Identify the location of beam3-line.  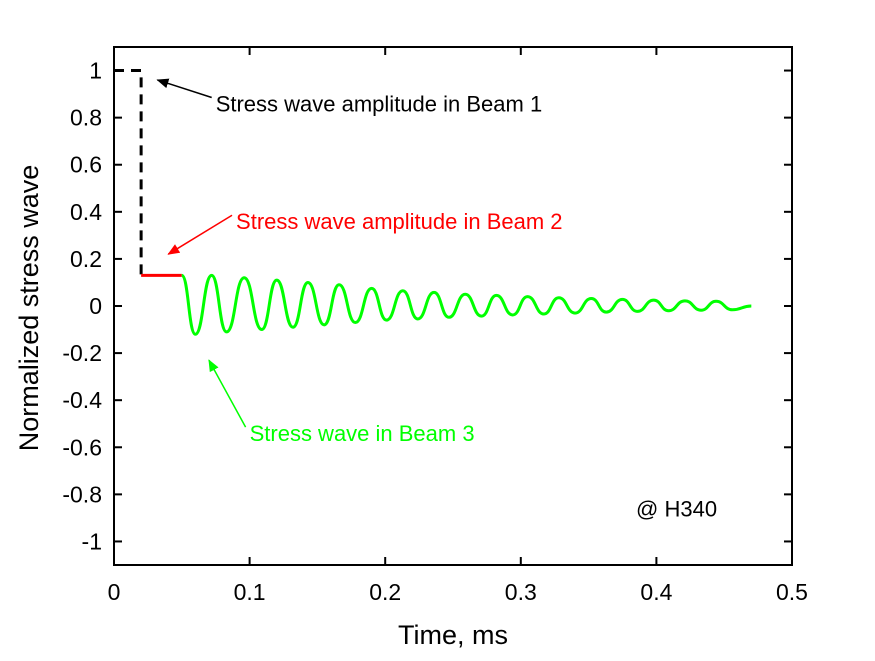
(466, 304).